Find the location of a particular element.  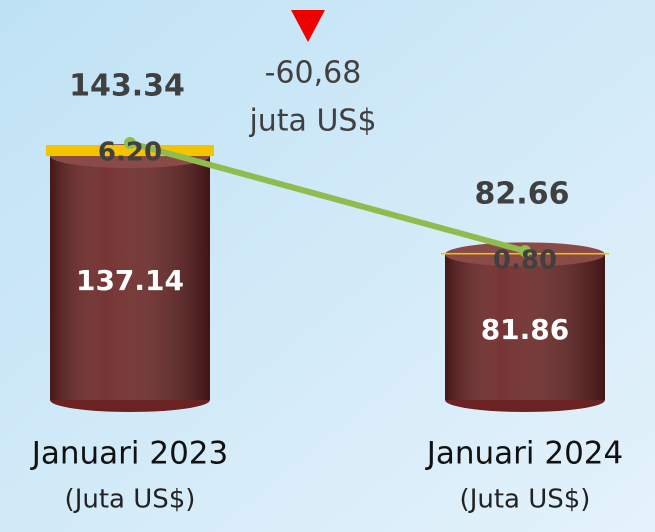

segment-label: 81.86 is located at coordinates (525, 329).